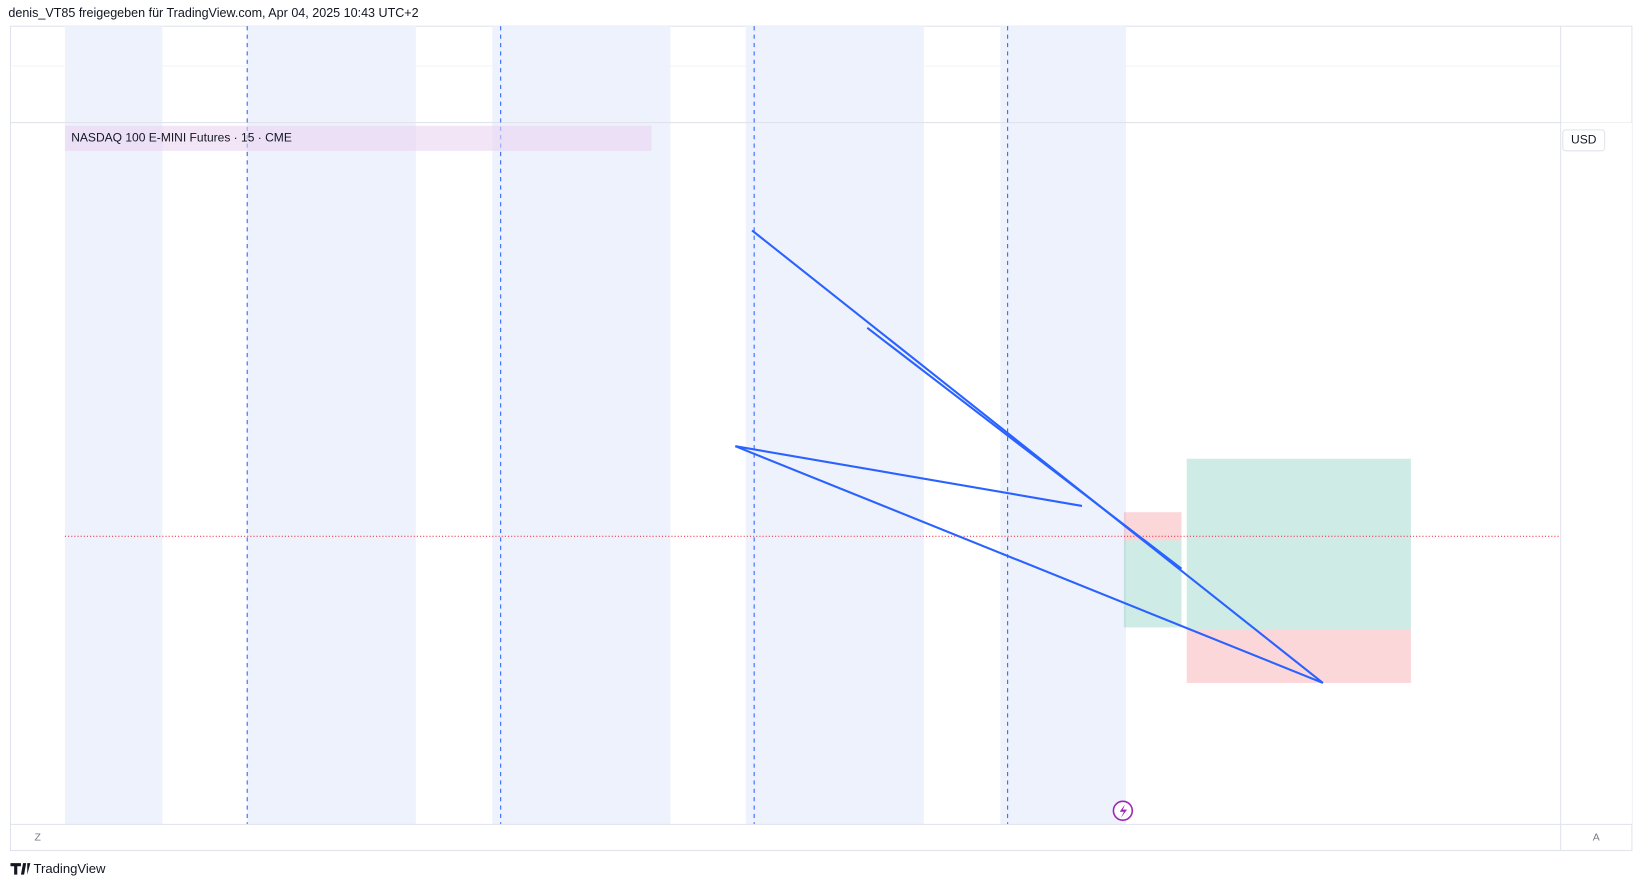 Image resolution: width=1634 pixels, height=883 pixels. What do you see at coordinates (20, 869) in the screenshot?
I see `logo-mark` at bounding box center [20, 869].